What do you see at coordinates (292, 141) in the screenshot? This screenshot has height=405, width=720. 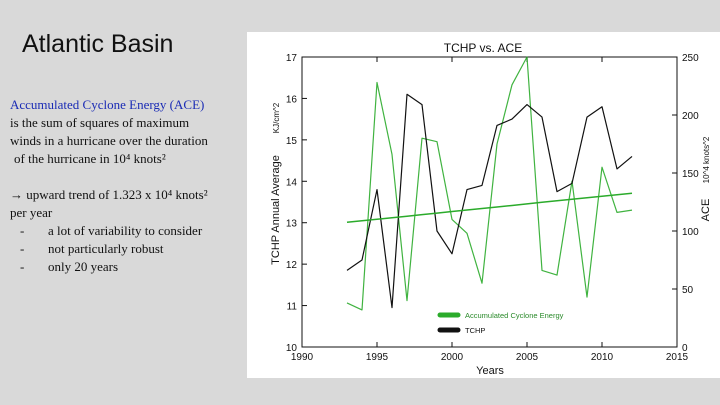 I see `y-left-tick-label: 15` at bounding box center [292, 141].